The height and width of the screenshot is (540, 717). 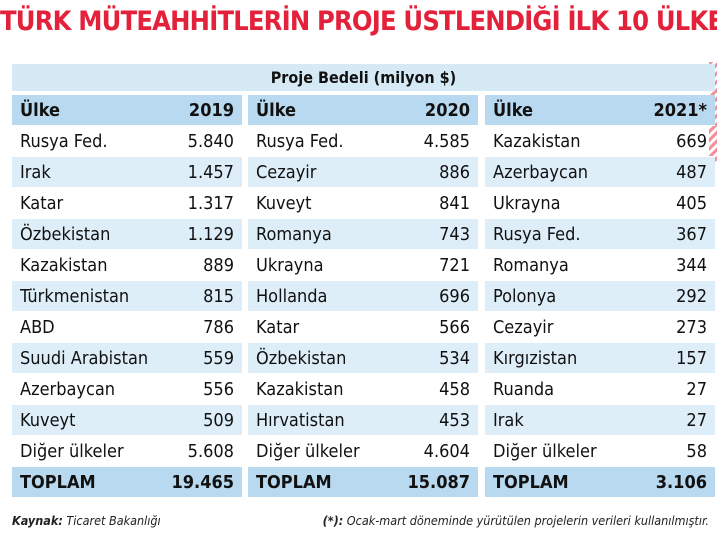 I want to click on value-cell: 5.840, so click(x=210, y=141).